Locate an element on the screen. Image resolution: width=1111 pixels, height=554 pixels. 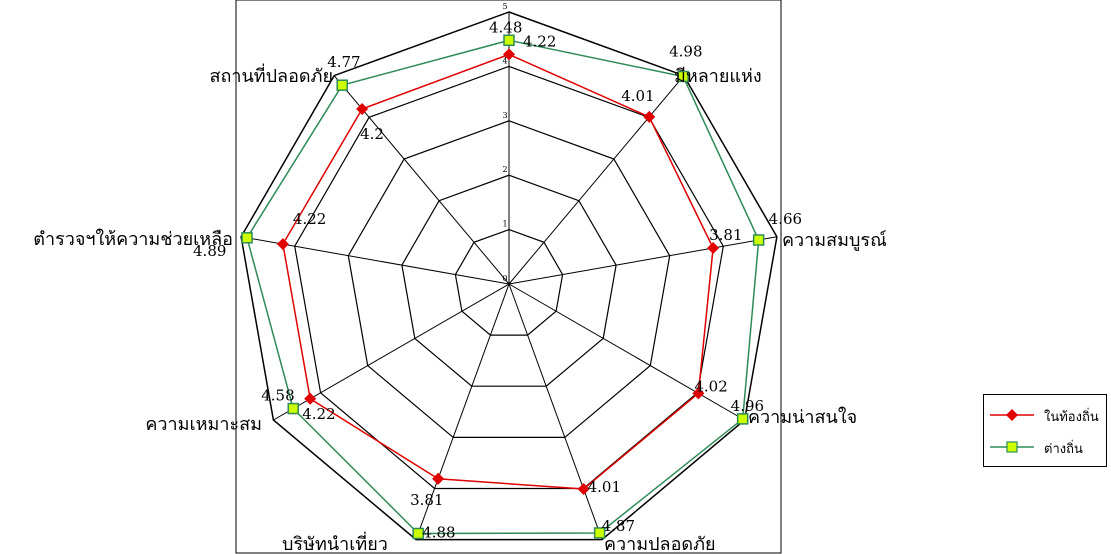
data-label: 4.98 is located at coordinates (685, 51).